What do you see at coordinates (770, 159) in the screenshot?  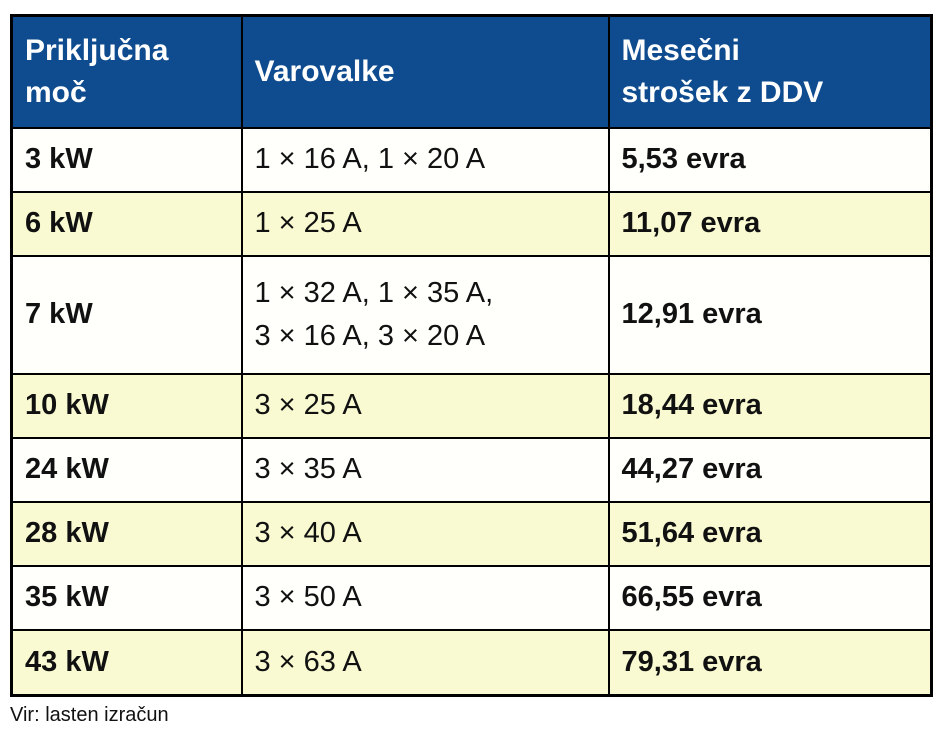 I see `cost-cell: 5,53 evra` at bounding box center [770, 159].